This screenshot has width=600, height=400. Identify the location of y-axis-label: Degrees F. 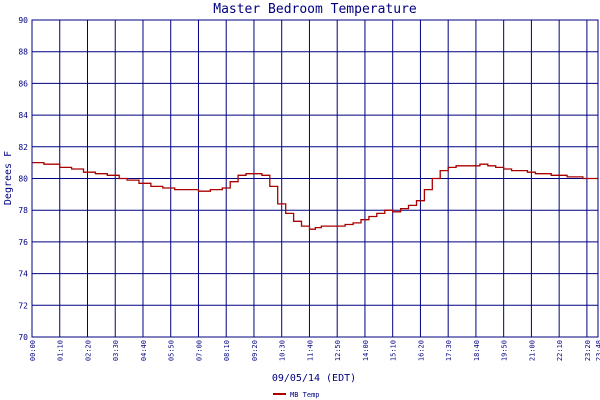
(8, 178).